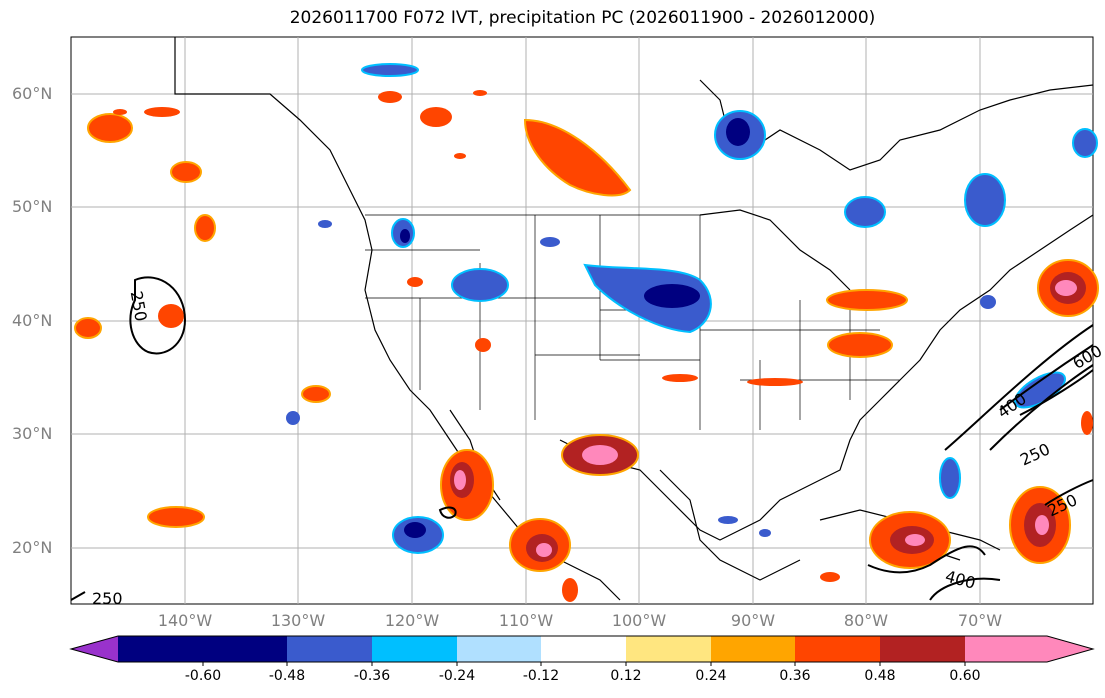  I want to click on lon-label-70w: 70°W, so click(980, 620).